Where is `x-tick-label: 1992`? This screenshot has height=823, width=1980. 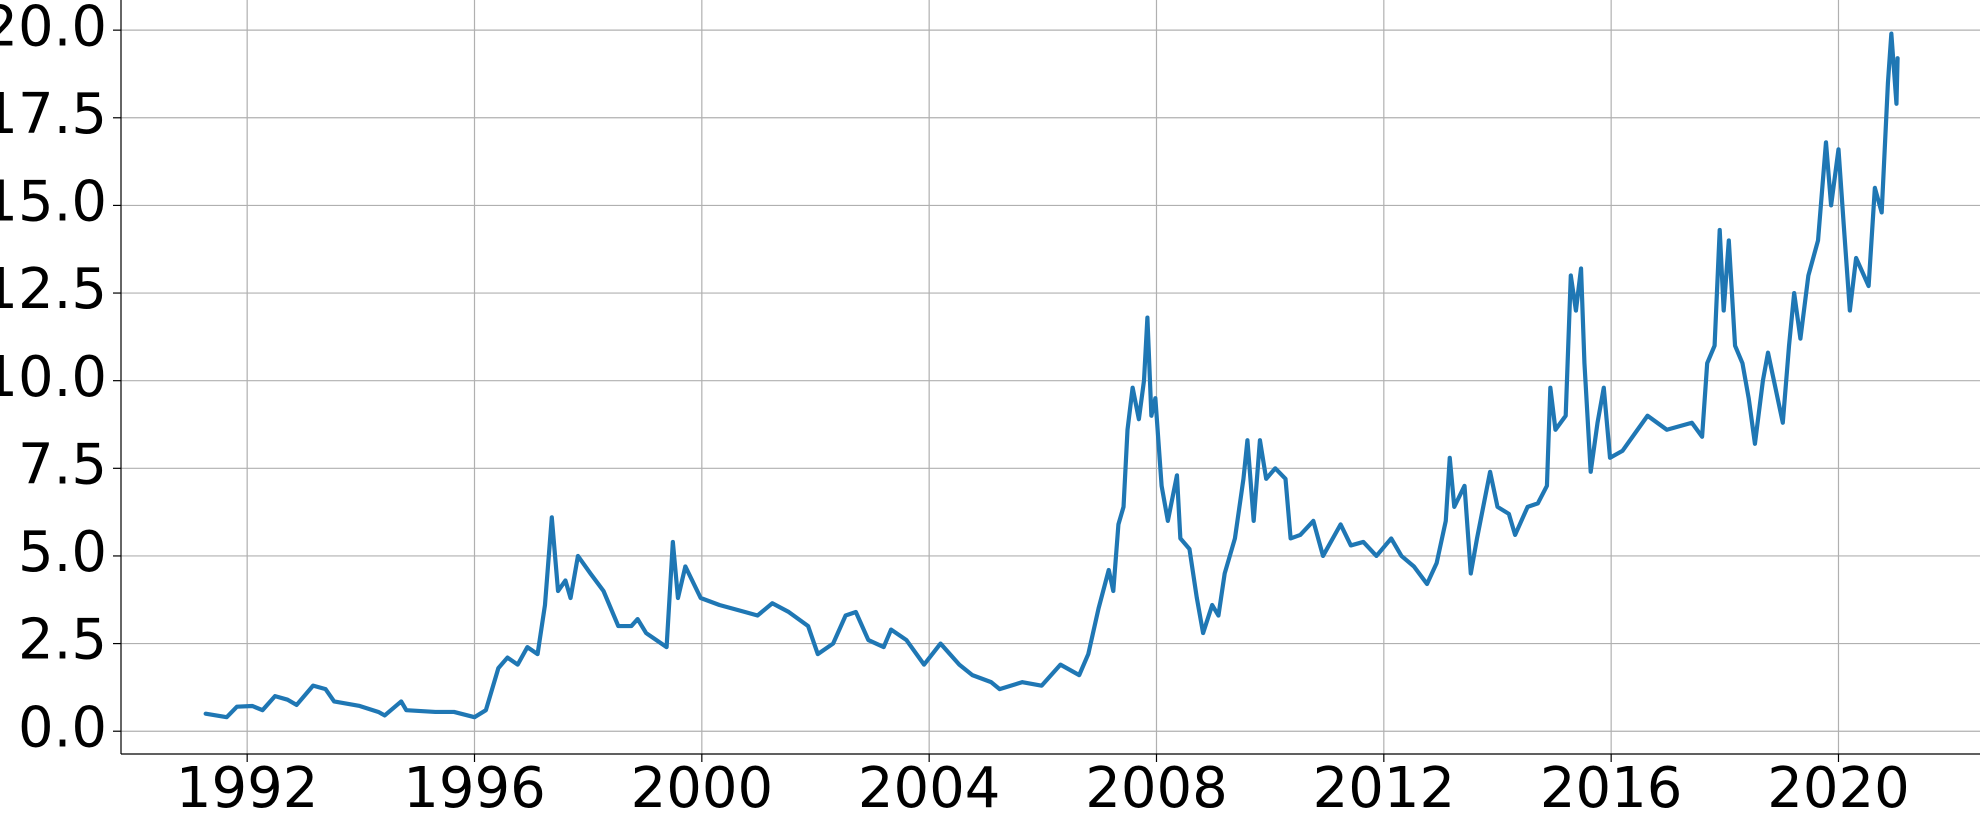 x-tick-label: 1992 is located at coordinates (247, 788).